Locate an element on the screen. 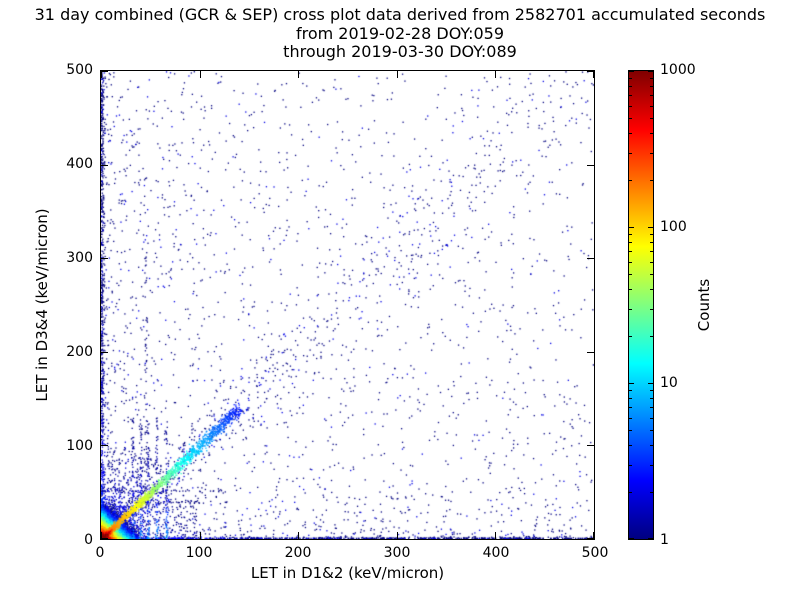 This screenshot has width=800, height=600. y-tick-label: 200 is located at coordinates (79, 352).